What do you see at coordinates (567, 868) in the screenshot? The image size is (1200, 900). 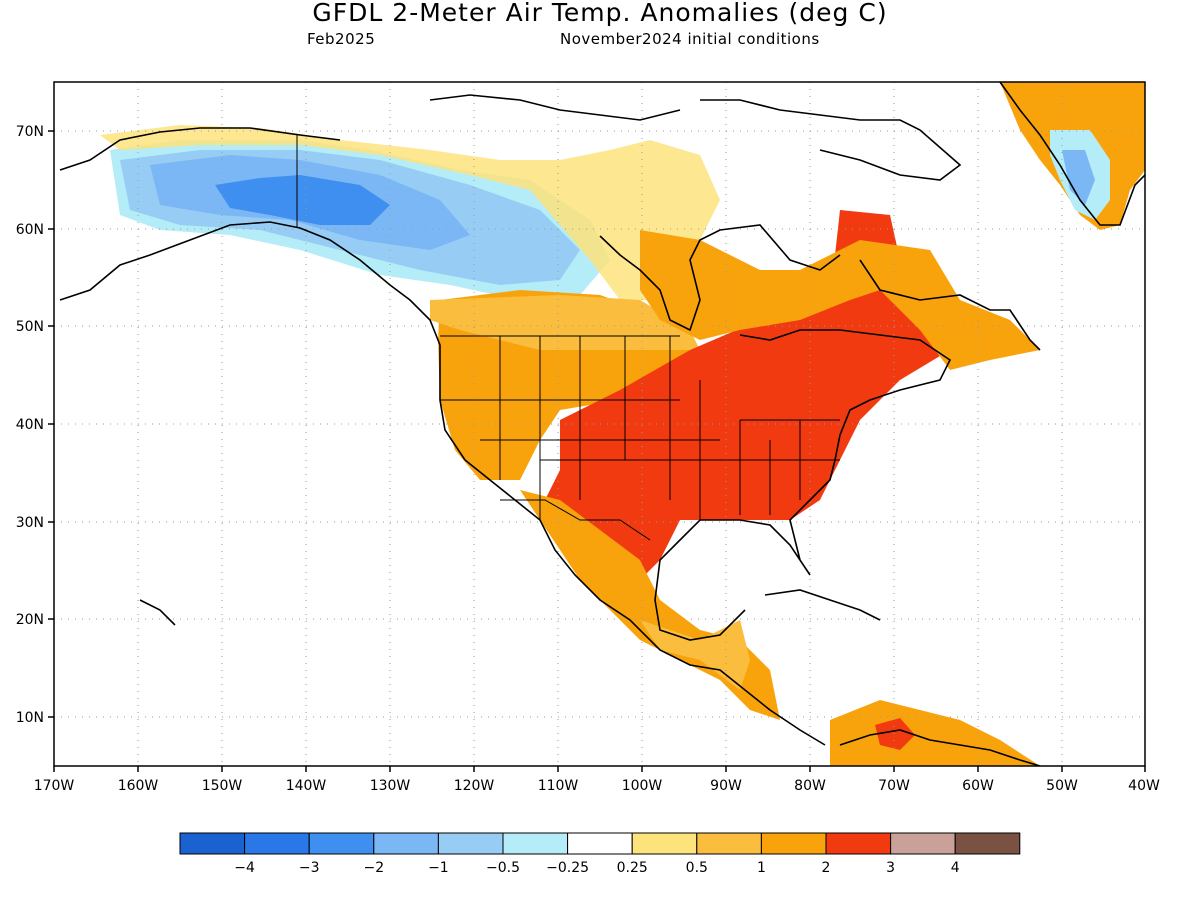 I see `colorbar-label: −0.25` at bounding box center [567, 868].